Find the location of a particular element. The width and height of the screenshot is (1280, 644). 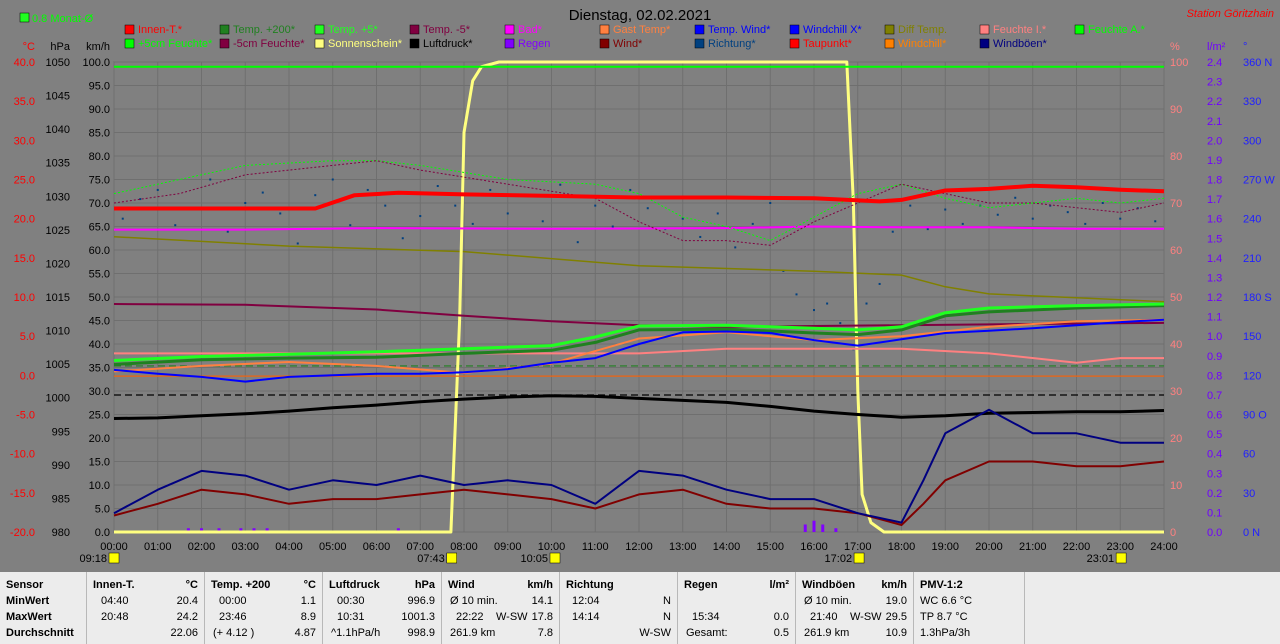

sun-event-label: 09:18 is located at coordinates (93, 559).